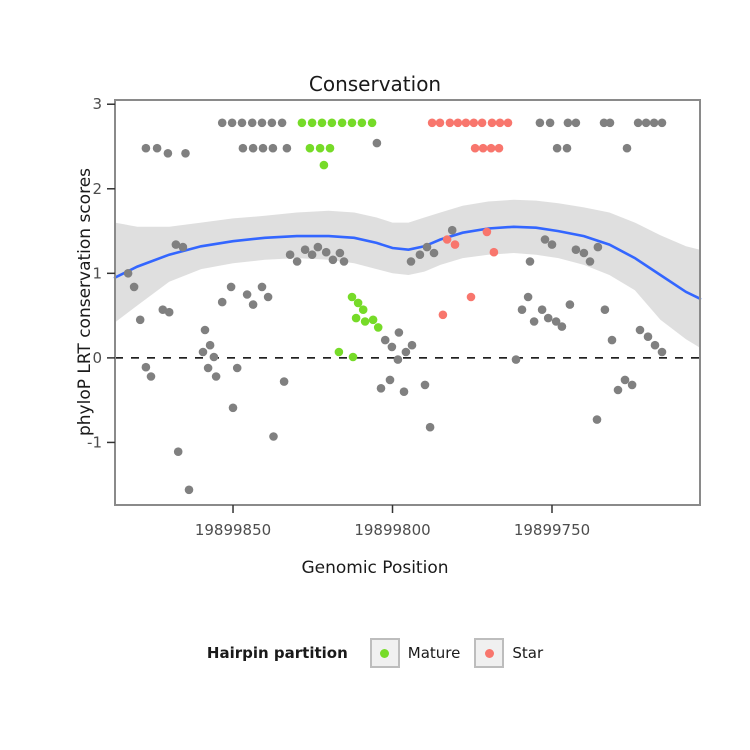 The width and height of the screenshot is (750, 750). I want to click on legend-item-star: Star, so click(508, 653).